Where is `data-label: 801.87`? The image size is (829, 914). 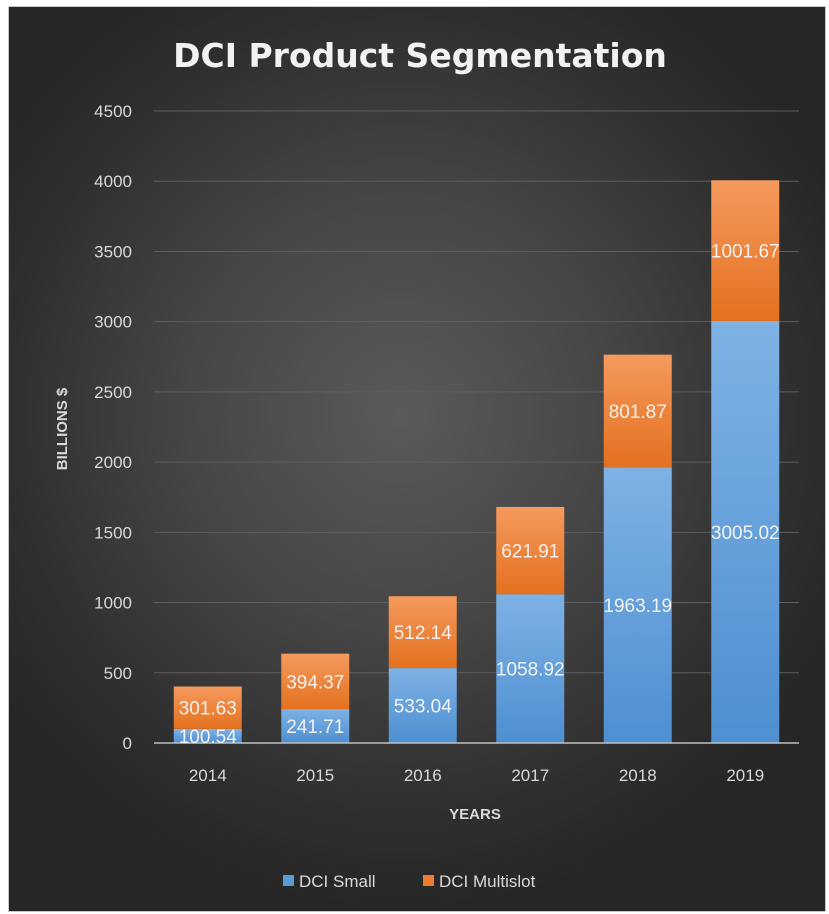 data-label: 801.87 is located at coordinates (638, 412).